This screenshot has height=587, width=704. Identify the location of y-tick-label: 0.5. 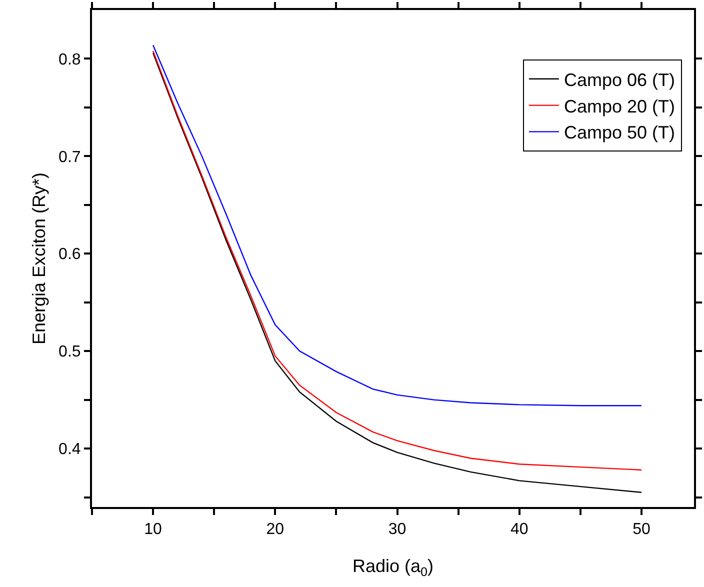
(69, 352).